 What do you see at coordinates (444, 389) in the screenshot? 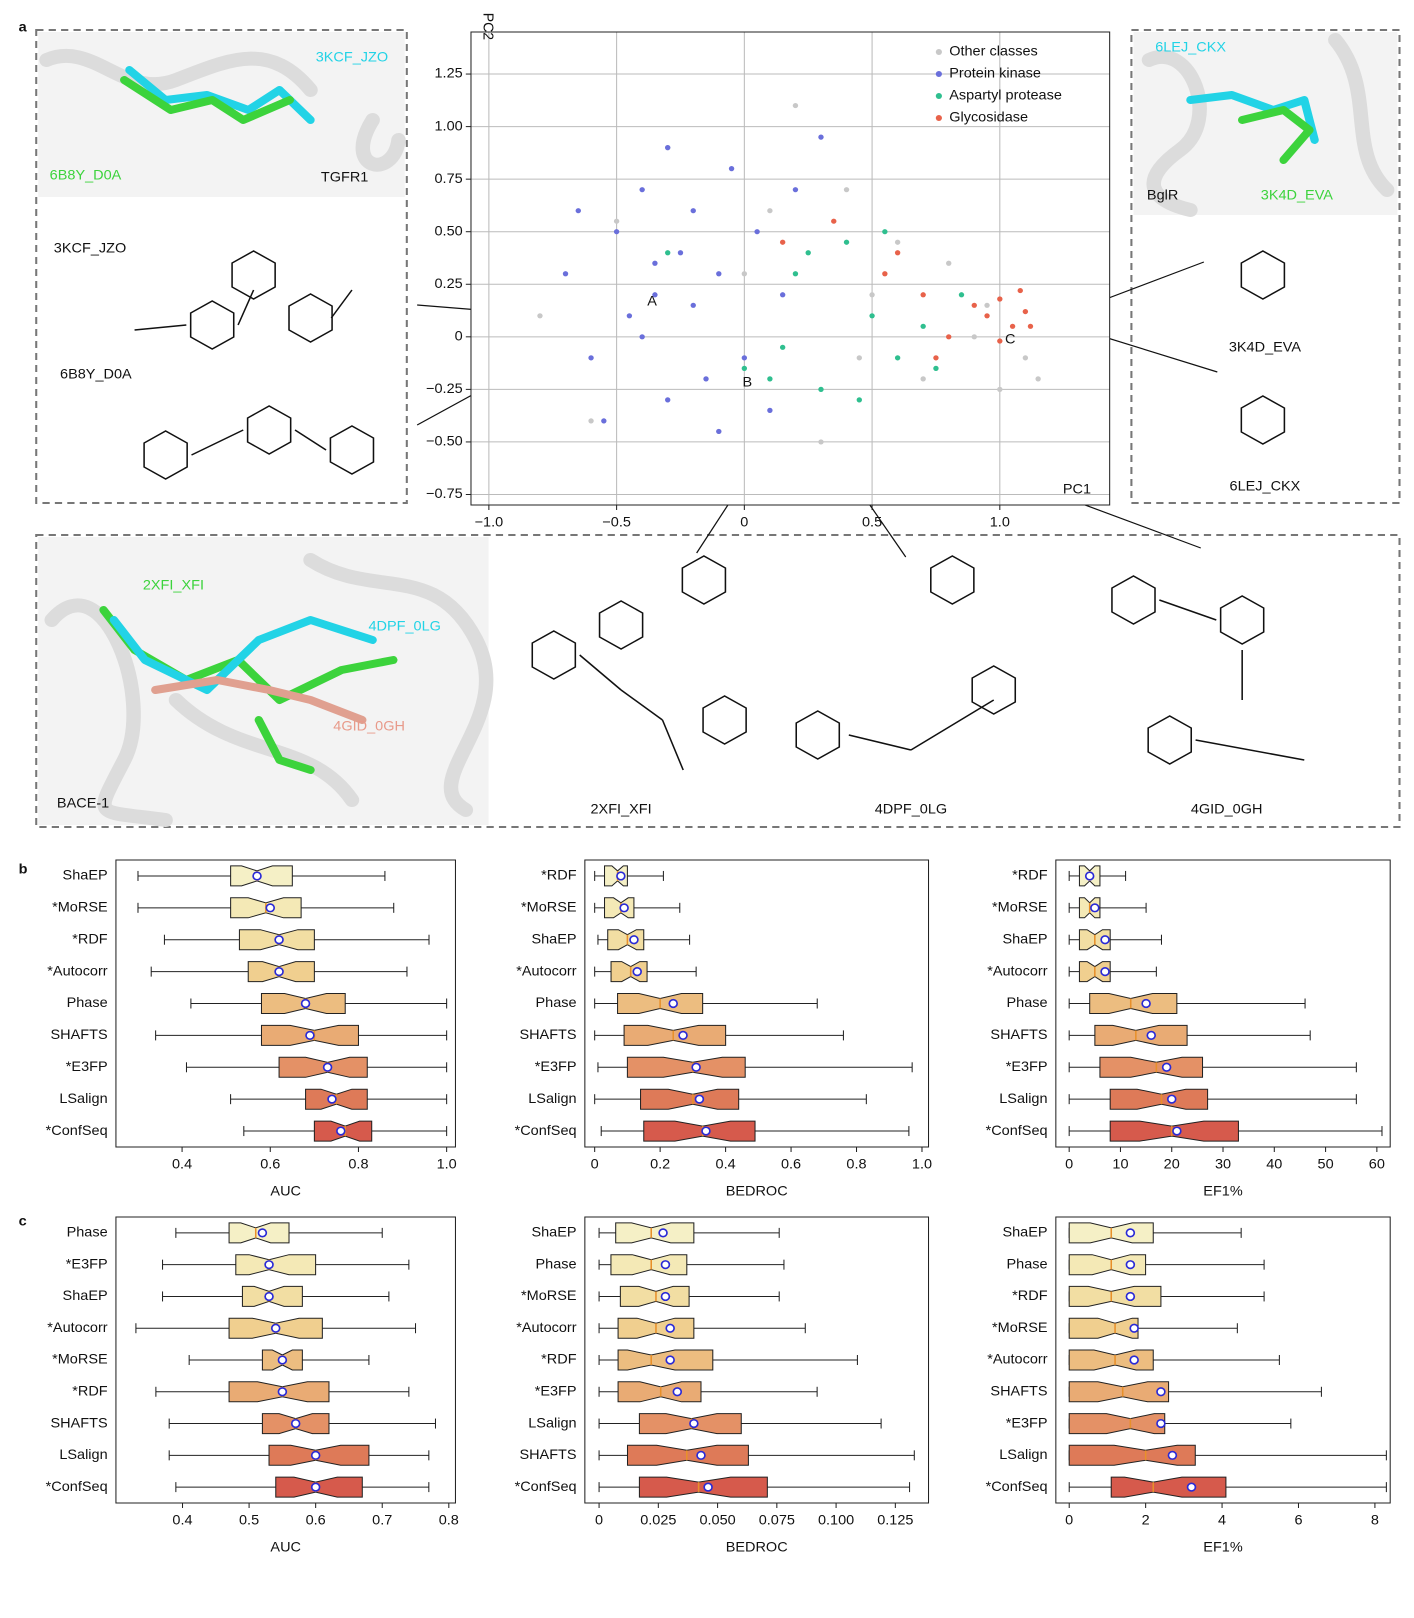
I see `y-tick-label: −0.25` at bounding box center [444, 389].